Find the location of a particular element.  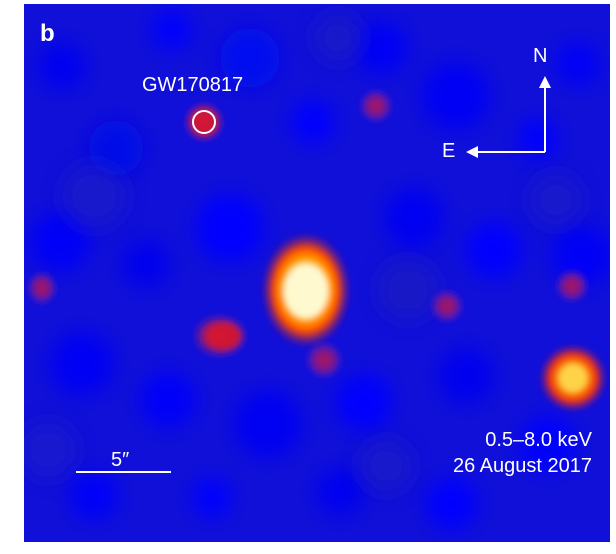

scale-bar-label: 5″ is located at coordinates (120, 460).